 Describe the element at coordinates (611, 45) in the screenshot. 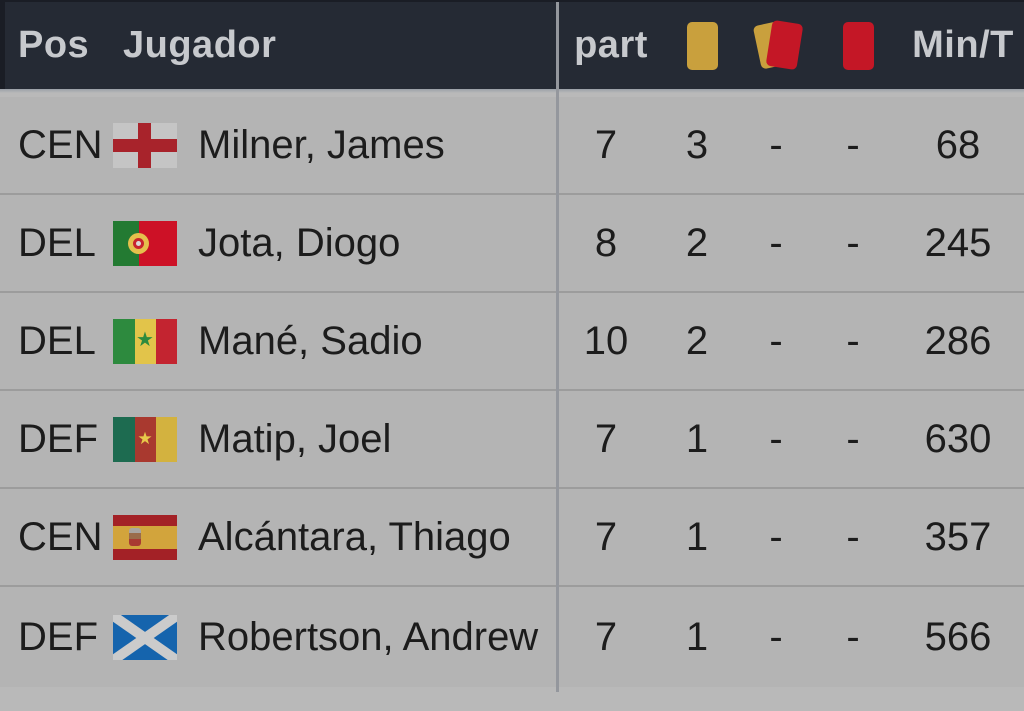

I see `column-header-appearances: part` at that location.